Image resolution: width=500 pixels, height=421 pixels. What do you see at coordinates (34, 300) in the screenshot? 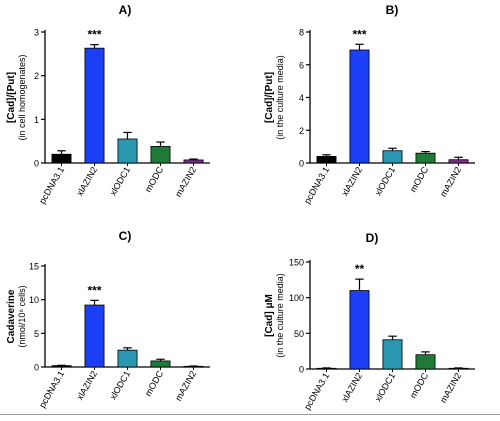
I see `y-tick-label: 10` at bounding box center [34, 300].